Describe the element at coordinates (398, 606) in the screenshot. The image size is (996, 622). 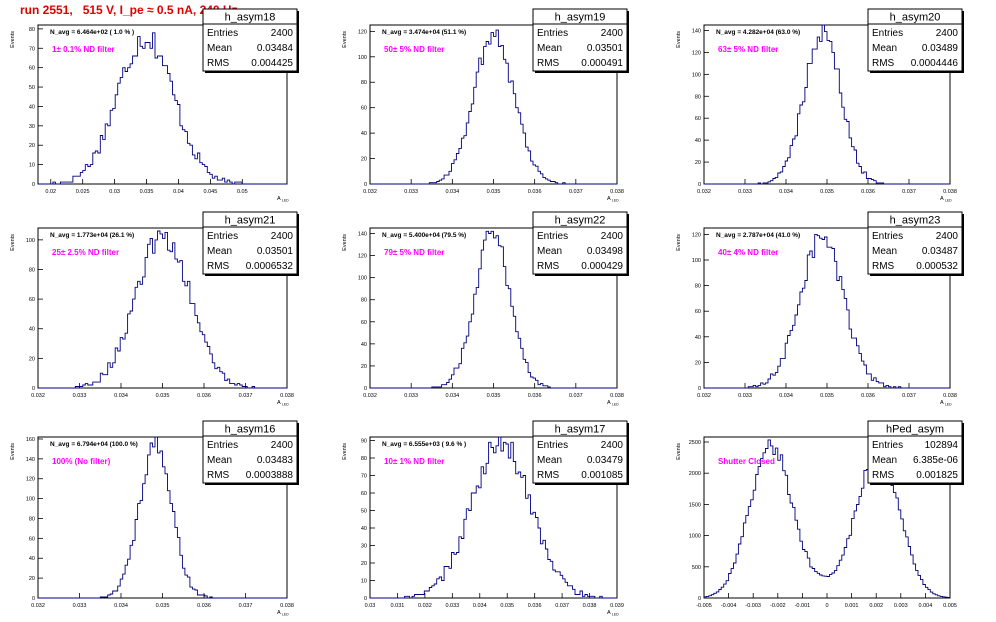
I see `x-tick-label: 0.031` at that location.